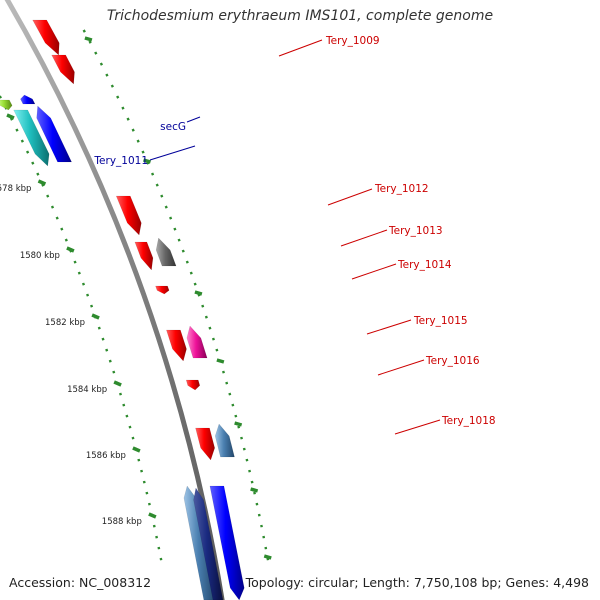  I want to click on tick-label: 1584 kbp, so click(87, 390).